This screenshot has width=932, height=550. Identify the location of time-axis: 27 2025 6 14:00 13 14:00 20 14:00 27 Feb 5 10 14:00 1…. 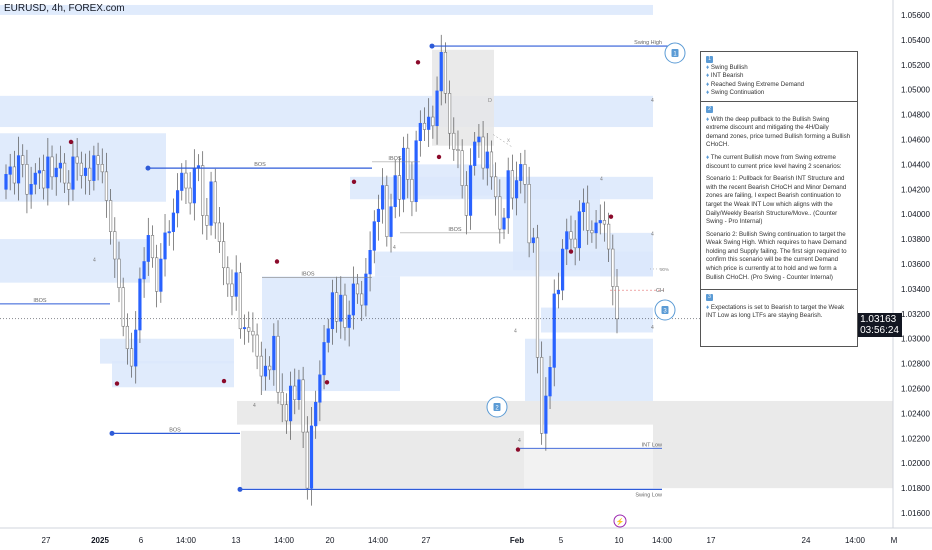
(466, 529).